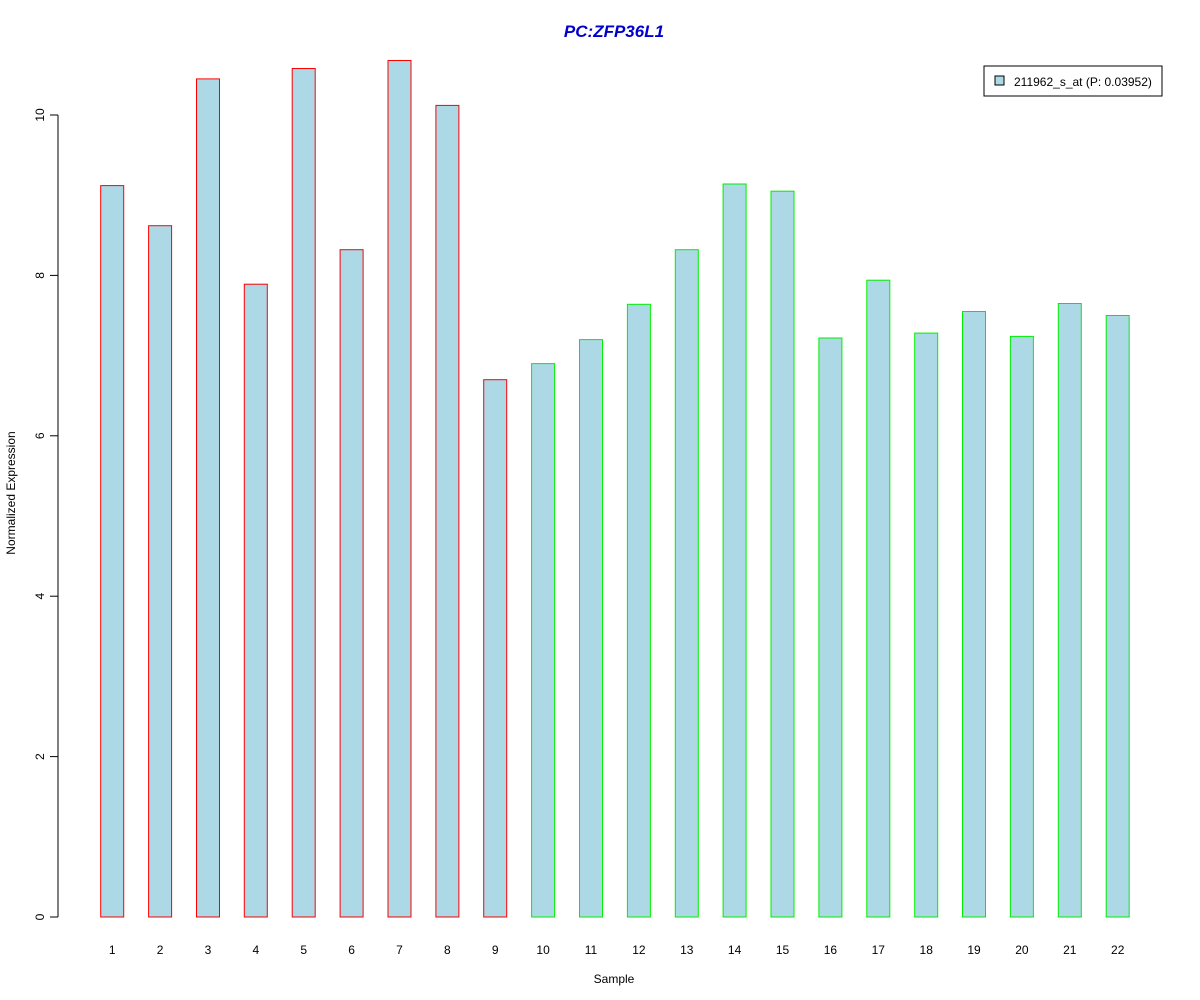  What do you see at coordinates (591, 950) in the screenshot?
I see `x-tick-label: 11` at bounding box center [591, 950].